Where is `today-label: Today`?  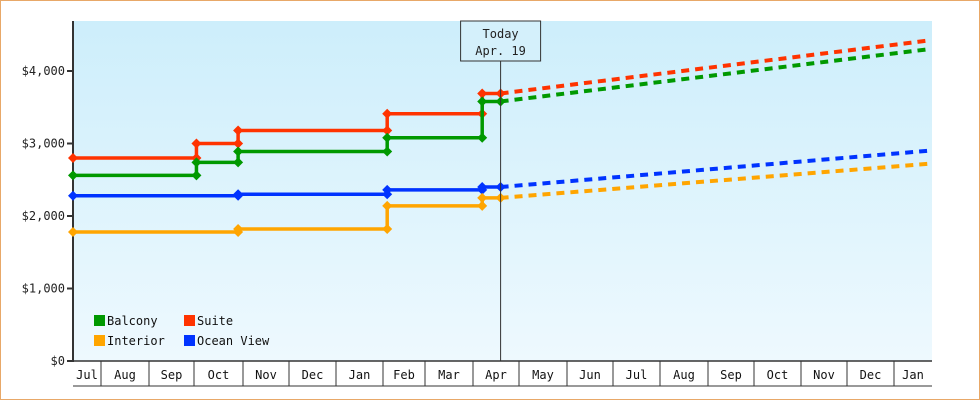 today-label: Today is located at coordinates (501, 34).